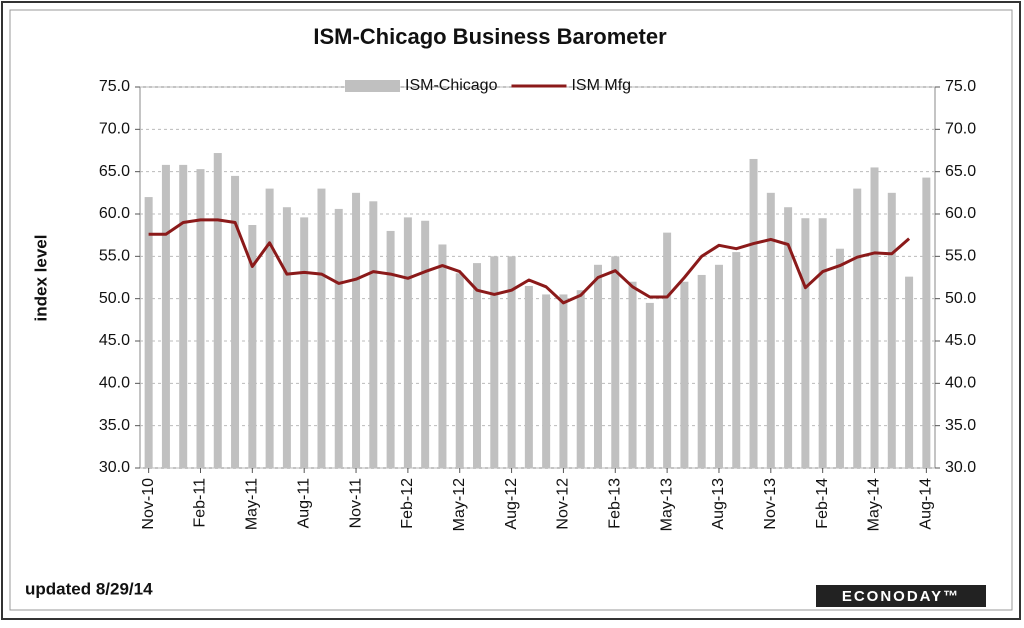 The width and height of the screenshot is (1024, 628). I want to click on x-tick-label: Nov-13, so click(770, 504).